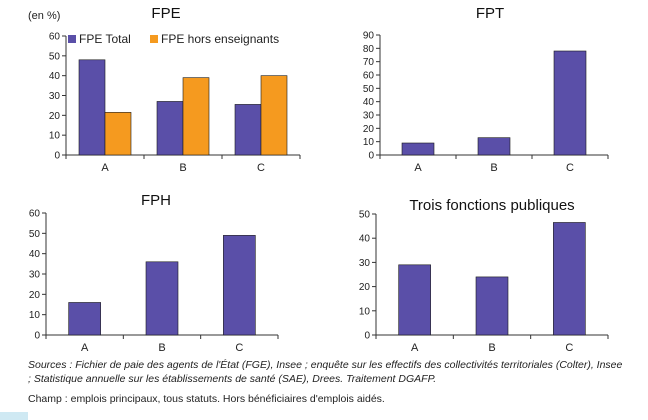 The height and width of the screenshot is (420, 648). Describe the element at coordinates (414, 300) in the screenshot. I see `trois-bar-a` at that location.